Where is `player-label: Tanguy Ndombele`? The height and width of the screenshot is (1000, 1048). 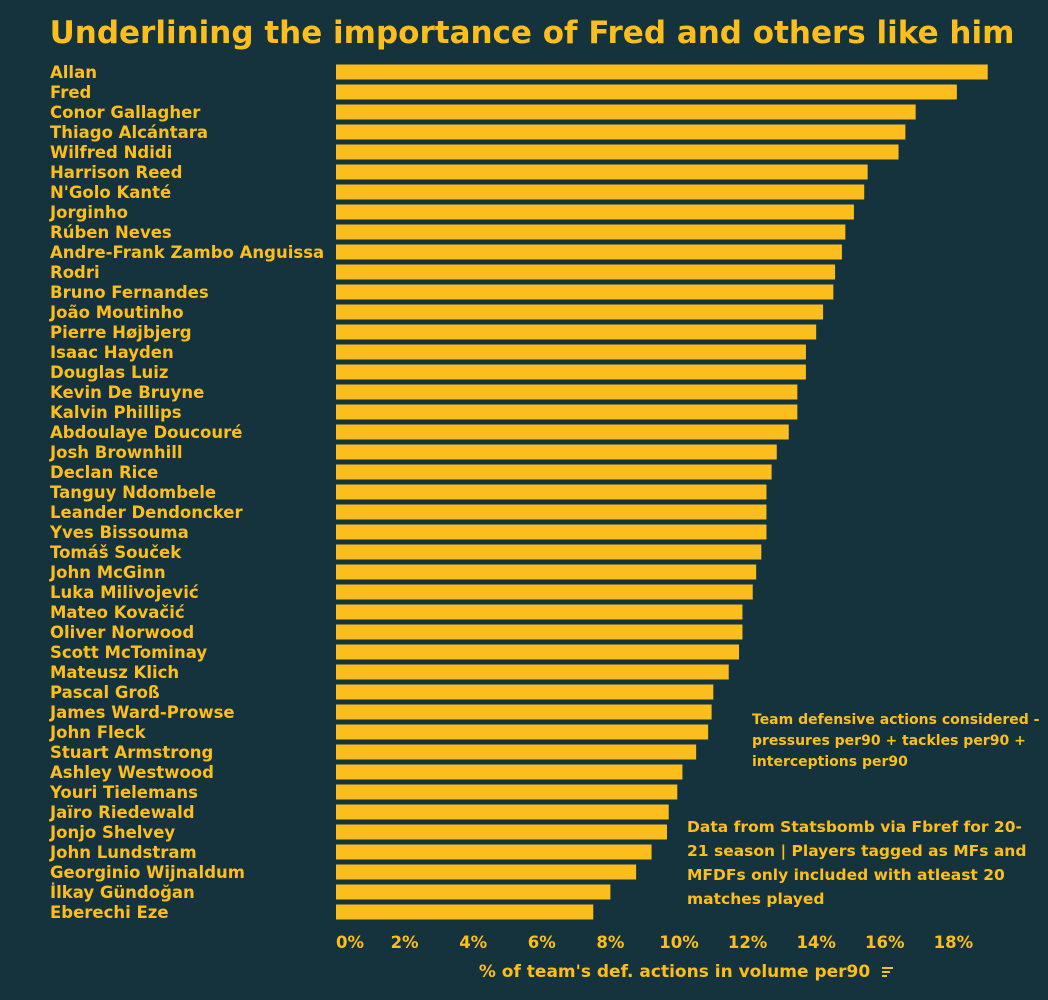
player-label: Tanguy Ndombele is located at coordinates (133, 492).